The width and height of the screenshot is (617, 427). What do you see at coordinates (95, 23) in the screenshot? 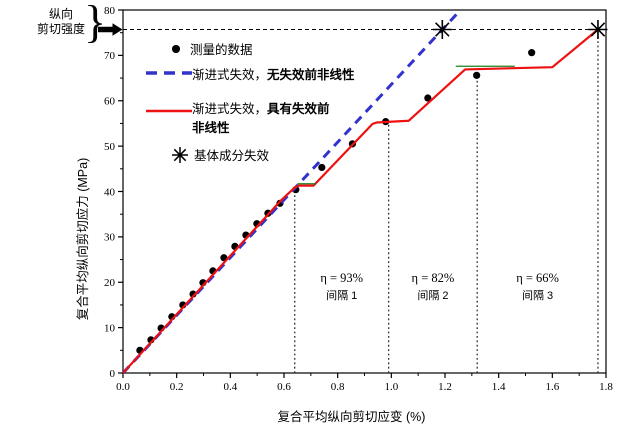
I see `brace-glyph: }` at bounding box center [95, 23].